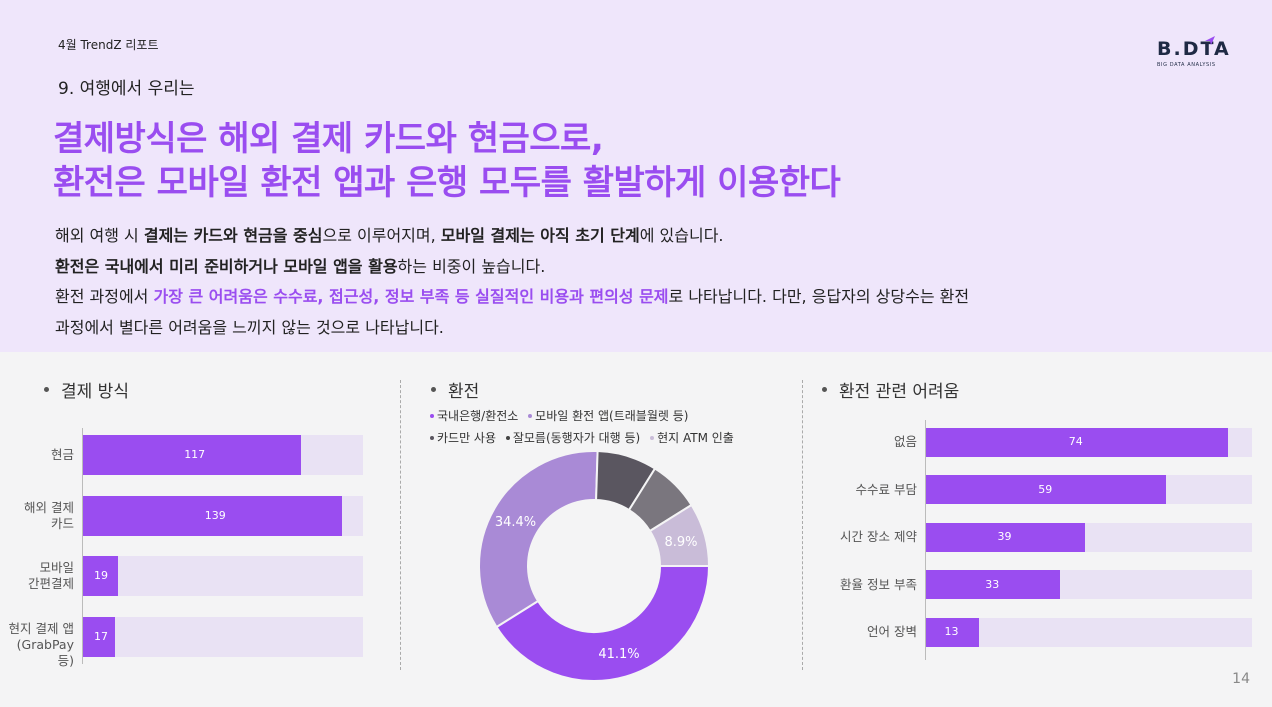 The image size is (1272, 707). I want to click on legend-item: 모바일 환전 앱(트래블월렛 등), so click(608, 416).